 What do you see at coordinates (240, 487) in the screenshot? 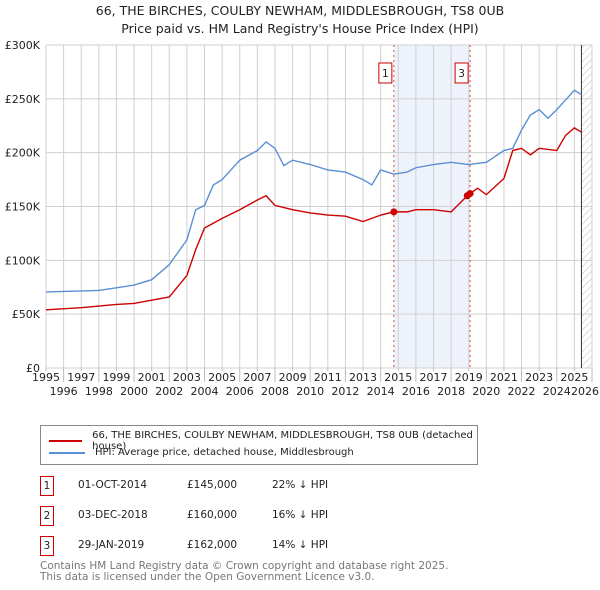
I see `transaction-row: 1 01-OCT-2014 £145,000 22% ↓ HPI` at bounding box center [240, 487].